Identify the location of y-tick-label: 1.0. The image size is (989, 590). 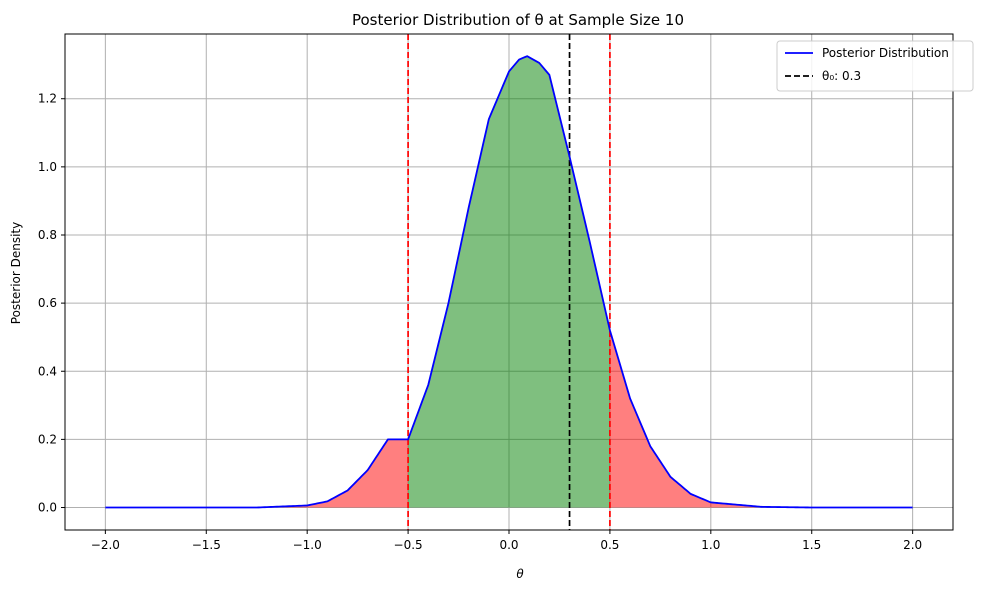
(47, 167).